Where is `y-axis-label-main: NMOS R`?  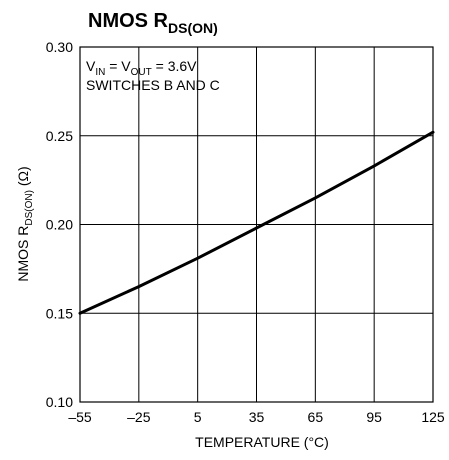 y-axis-label-main: NMOS R is located at coordinates (23, 254).